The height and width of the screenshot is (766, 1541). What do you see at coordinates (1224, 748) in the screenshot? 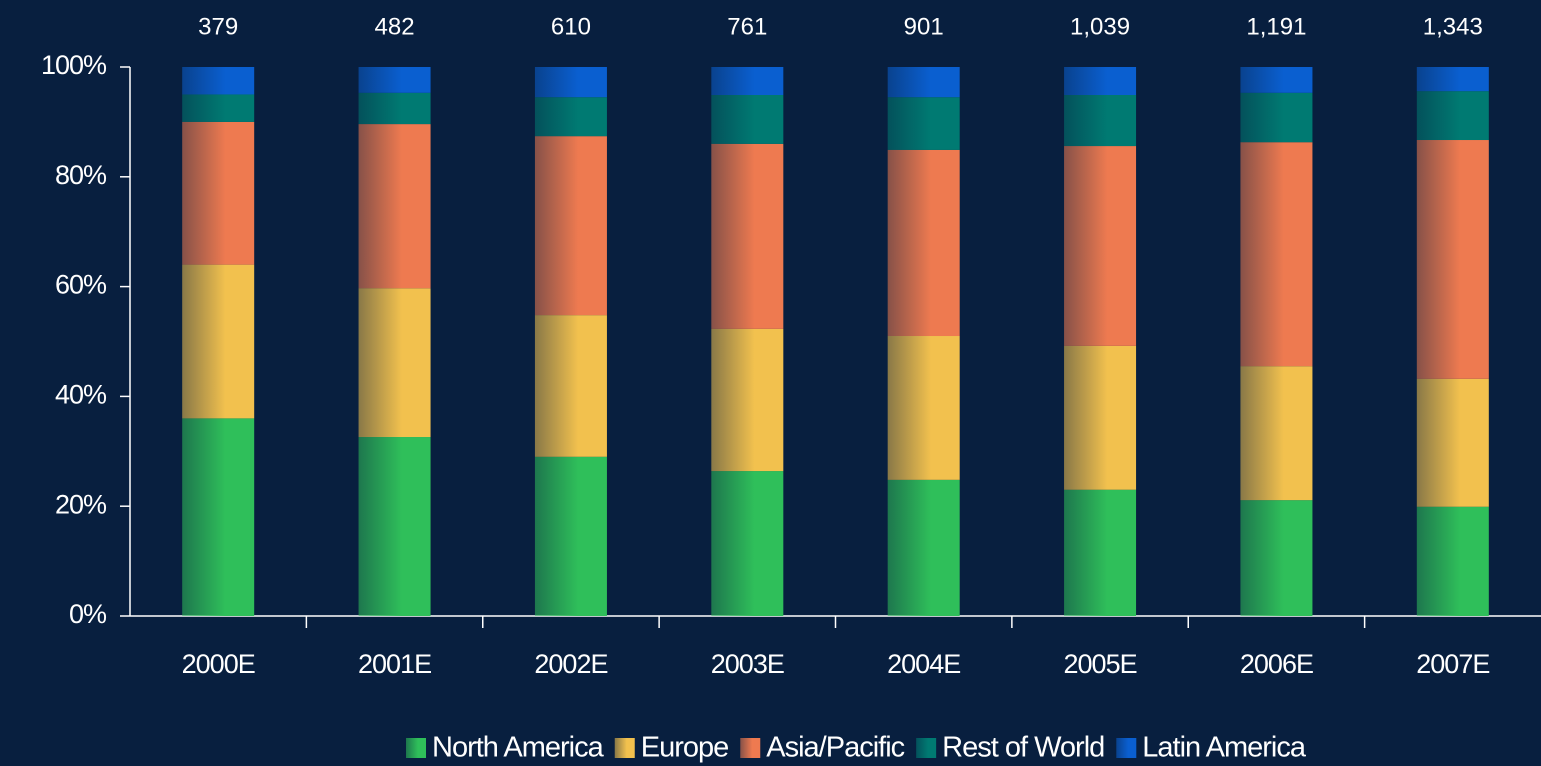
I see `legend-label: Latin America` at bounding box center [1224, 748].